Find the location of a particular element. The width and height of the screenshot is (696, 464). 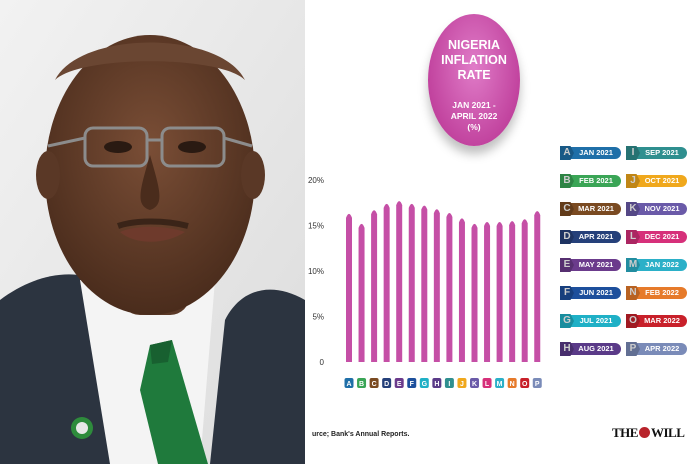

legend-label: APR 2022 is located at coordinates (662, 349).